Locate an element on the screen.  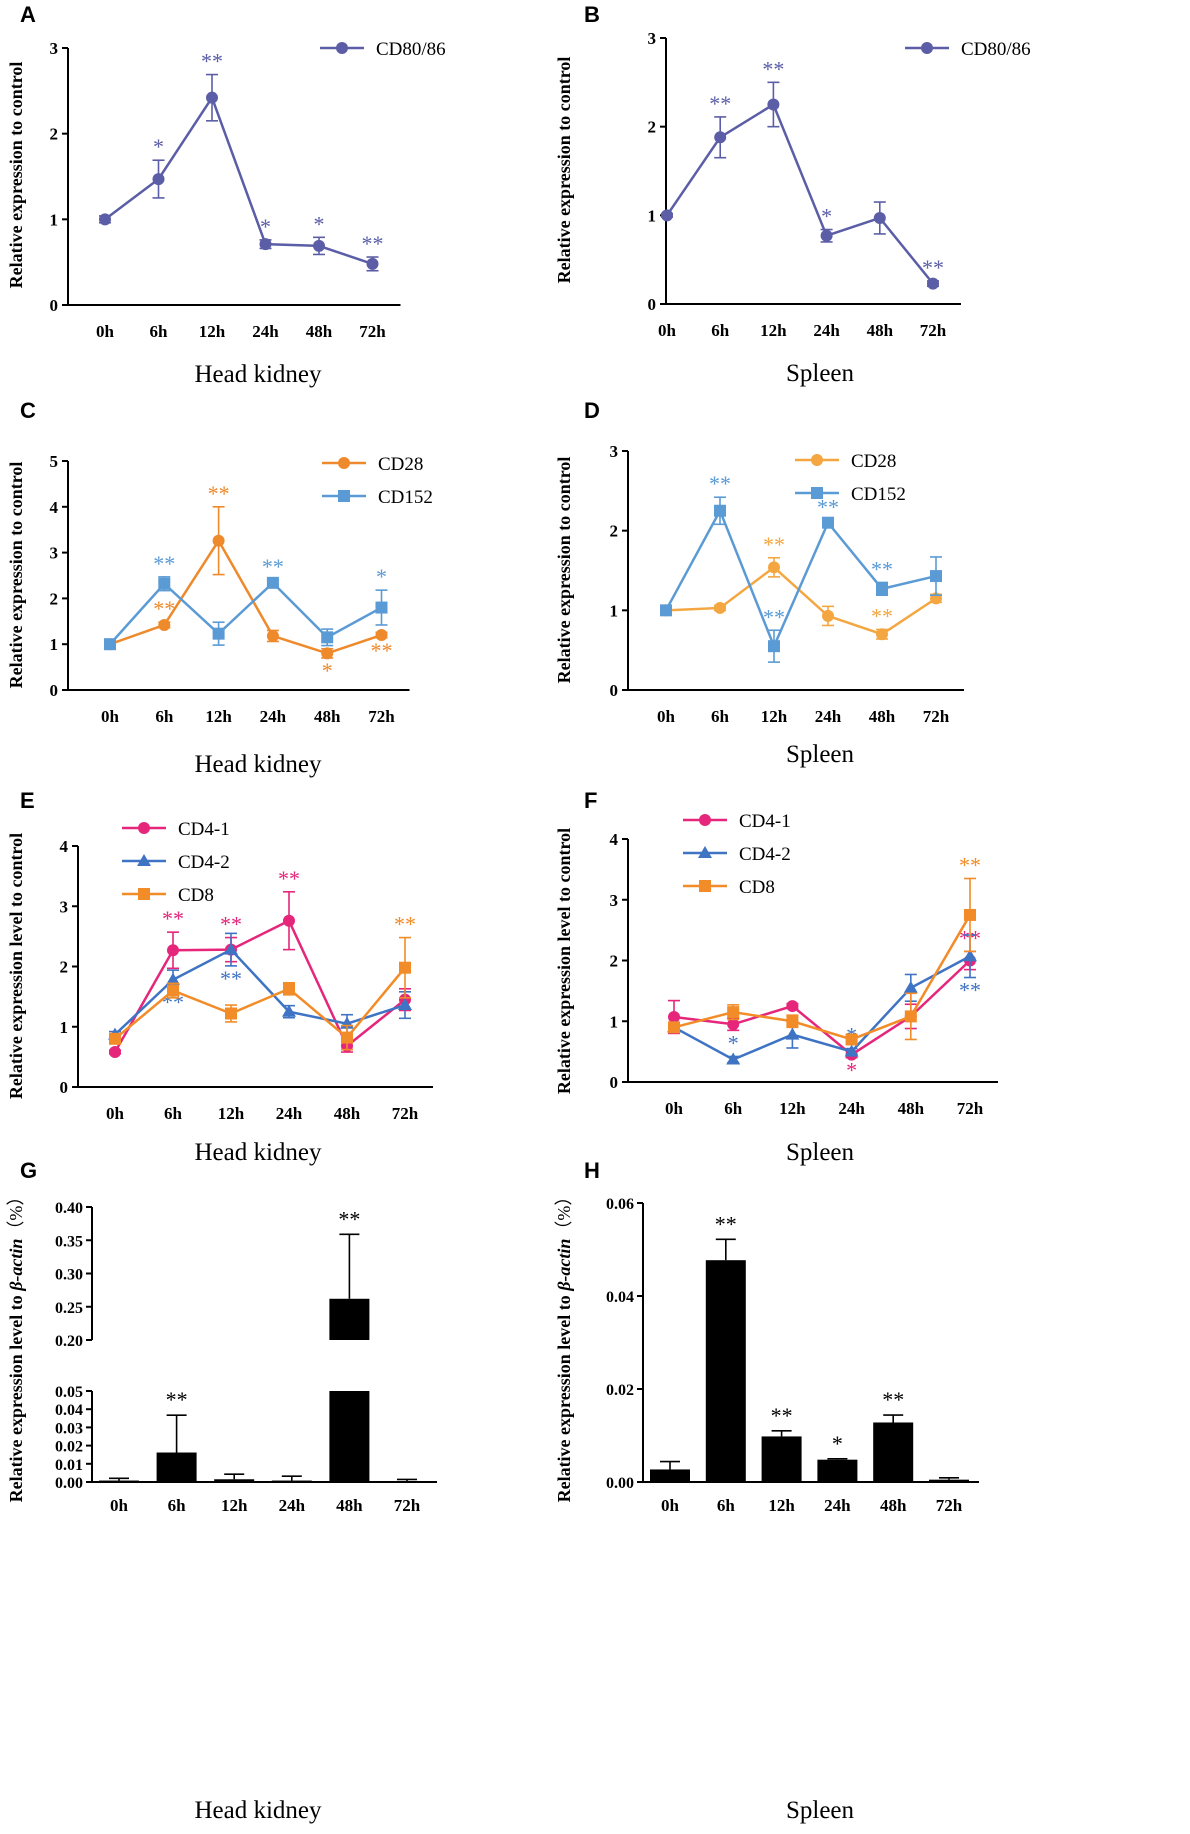
y-tick-label: 0.20 is located at coordinates (69, 1341).